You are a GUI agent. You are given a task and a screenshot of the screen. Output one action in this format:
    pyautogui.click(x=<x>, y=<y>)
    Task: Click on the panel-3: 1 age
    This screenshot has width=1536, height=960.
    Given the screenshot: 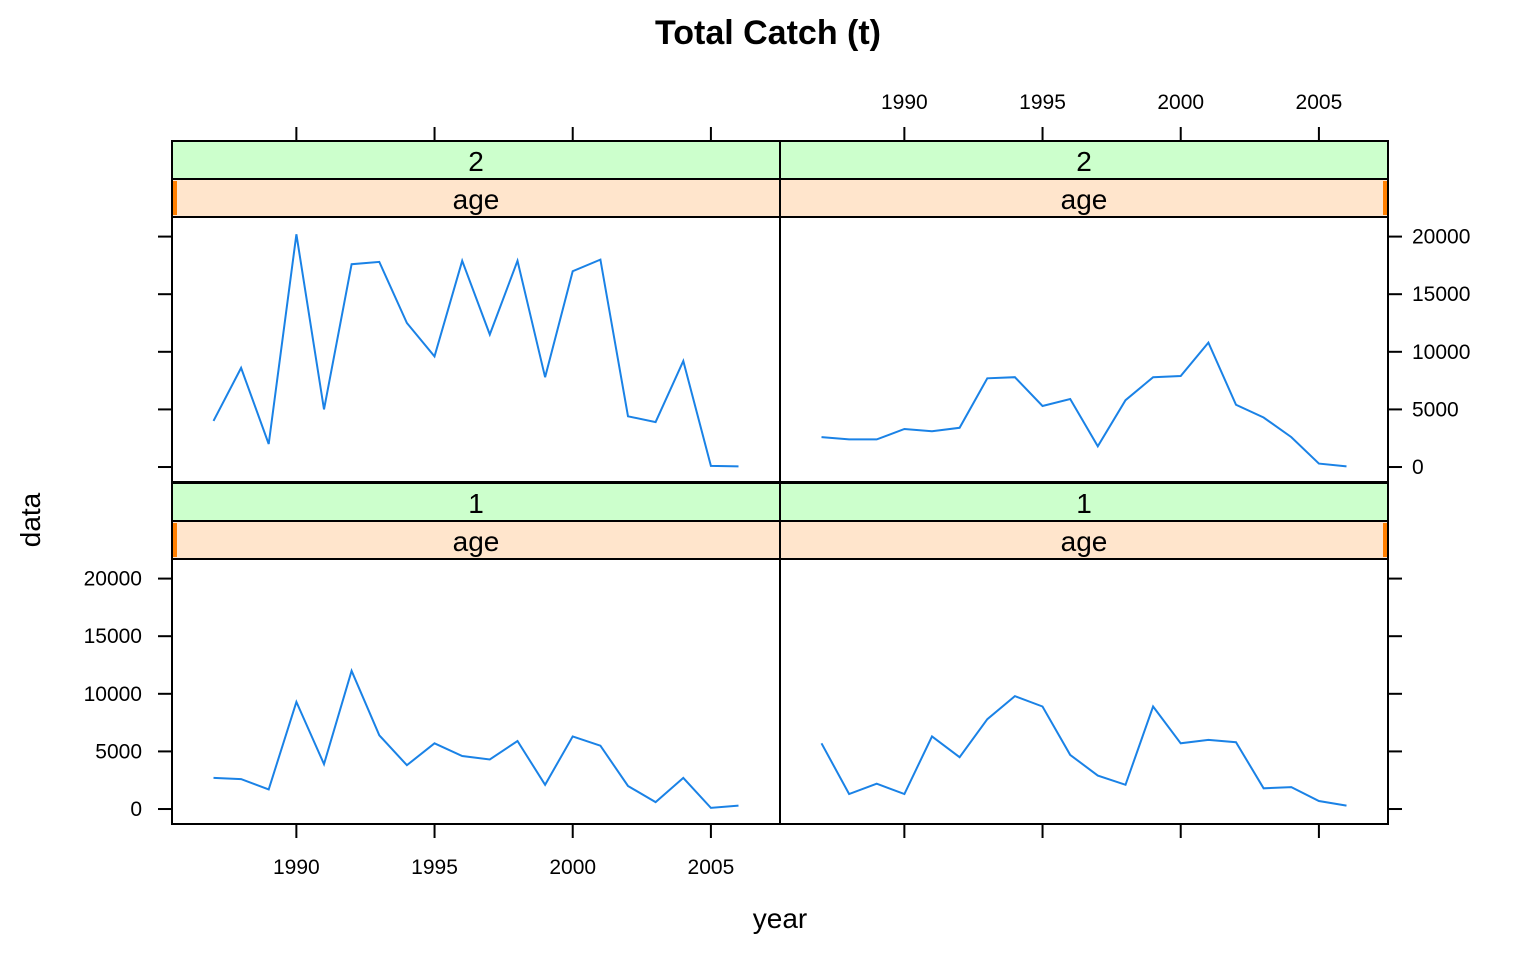 What is the action you would take?
    pyautogui.click(x=476, y=653)
    